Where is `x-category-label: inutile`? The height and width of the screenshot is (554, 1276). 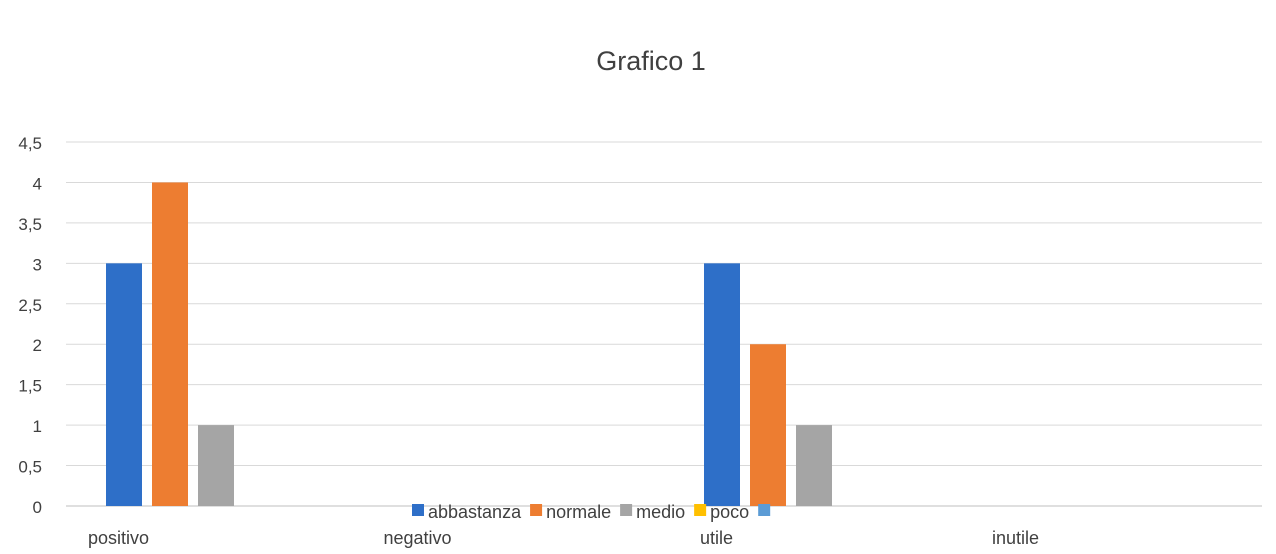 x-category-label: inutile is located at coordinates (1015, 538).